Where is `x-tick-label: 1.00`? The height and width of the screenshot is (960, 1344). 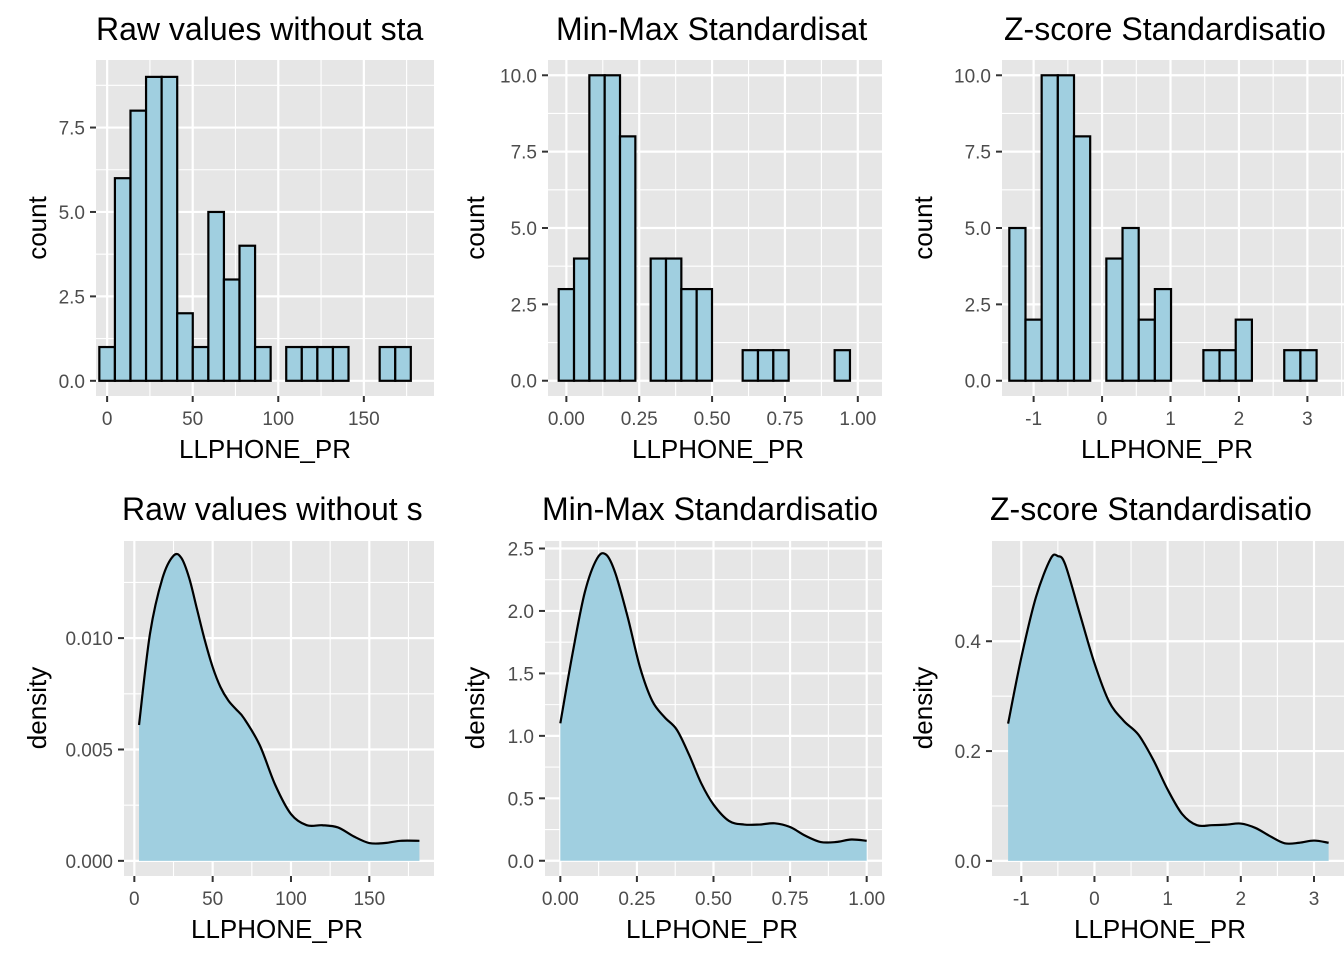 x-tick-label: 1.00 is located at coordinates (857, 419).